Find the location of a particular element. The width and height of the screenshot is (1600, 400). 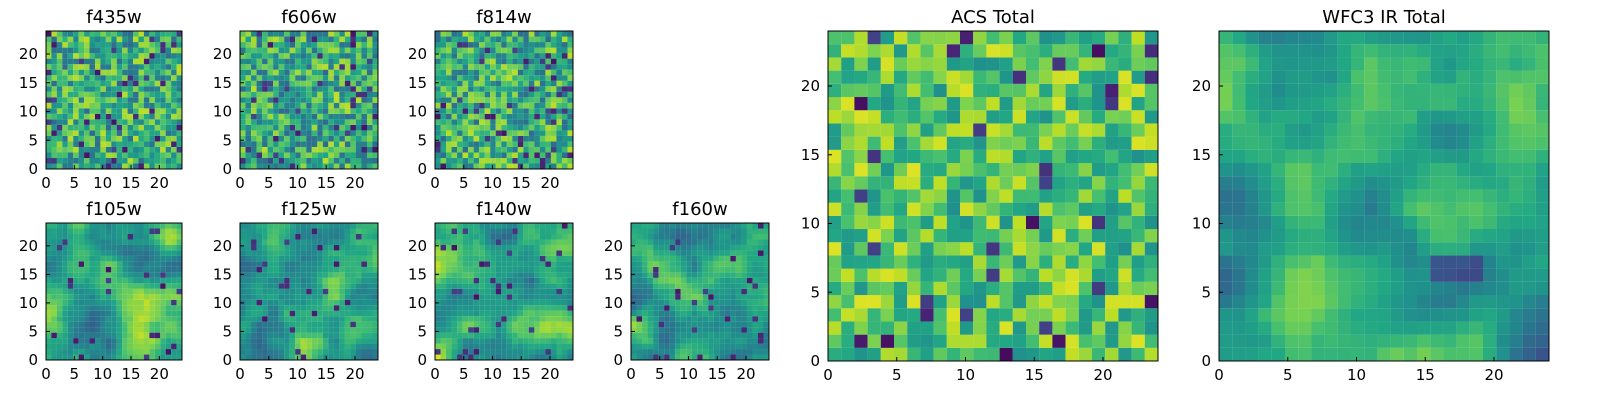

panel-frame is located at coordinates (114, 100).